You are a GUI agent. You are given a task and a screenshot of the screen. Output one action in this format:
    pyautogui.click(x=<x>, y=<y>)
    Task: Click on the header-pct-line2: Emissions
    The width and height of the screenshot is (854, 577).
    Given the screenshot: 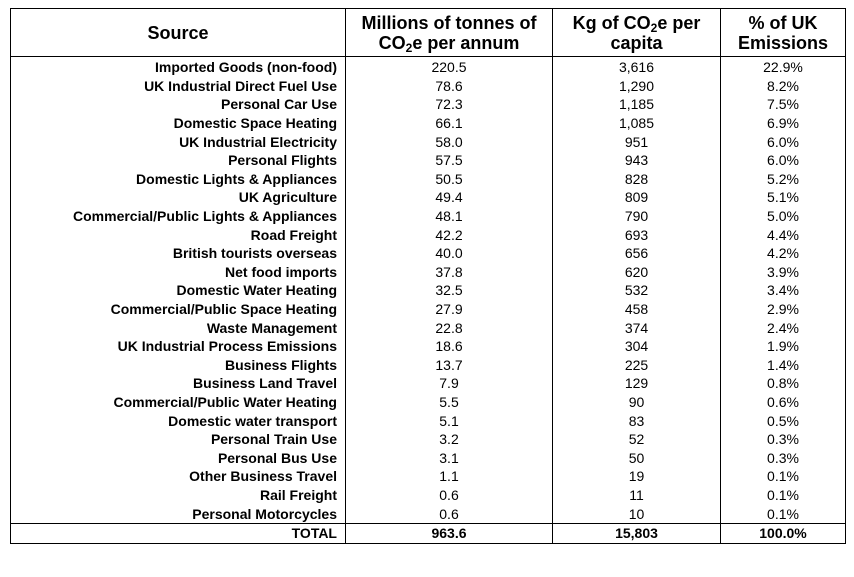 What is the action you would take?
    pyautogui.click(x=783, y=42)
    